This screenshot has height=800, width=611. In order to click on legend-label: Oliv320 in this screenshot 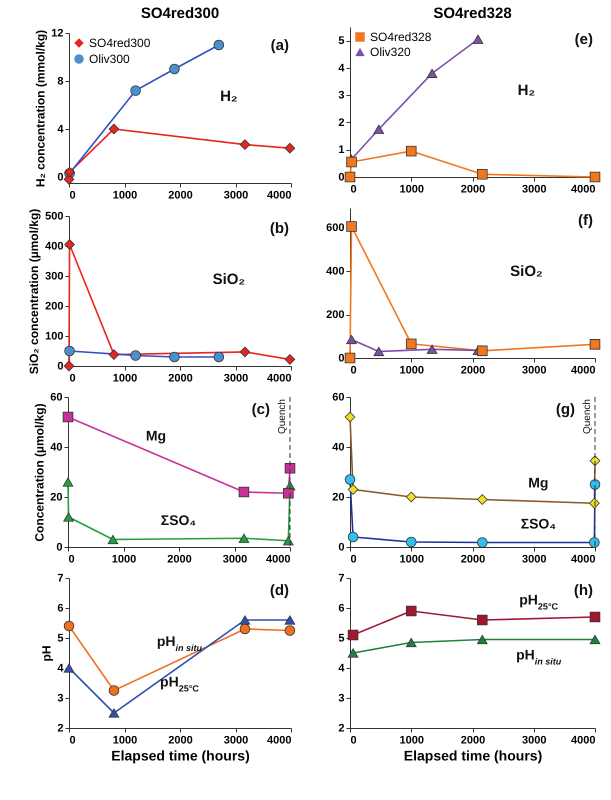, I will do `click(391, 52)`.